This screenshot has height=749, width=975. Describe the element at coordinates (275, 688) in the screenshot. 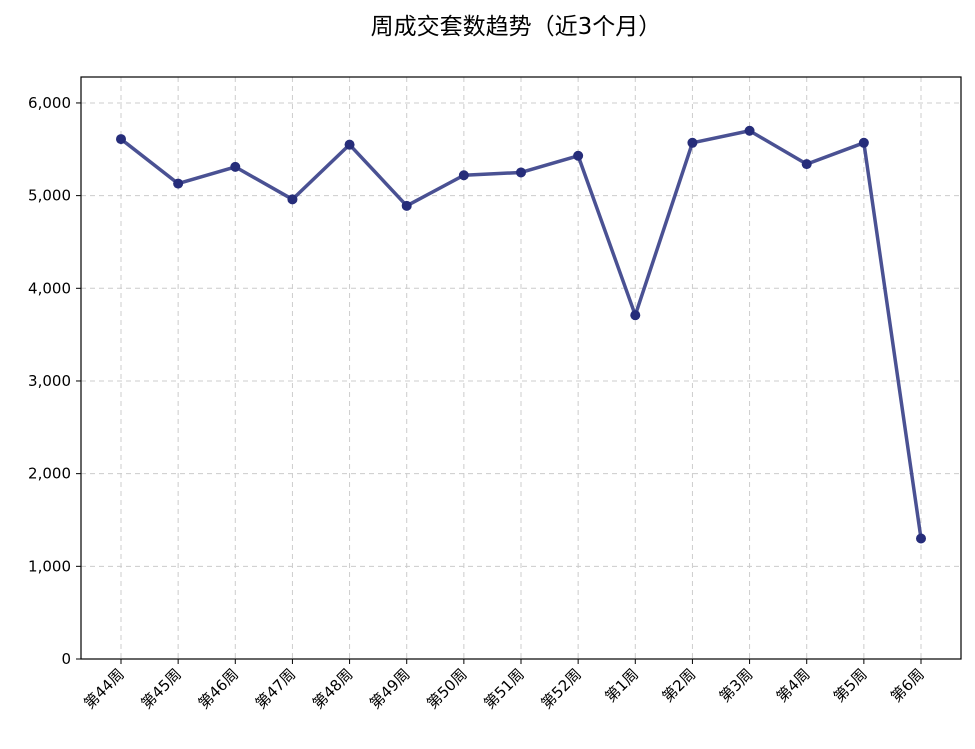

I see `x-tick-label: 第47周` at that location.